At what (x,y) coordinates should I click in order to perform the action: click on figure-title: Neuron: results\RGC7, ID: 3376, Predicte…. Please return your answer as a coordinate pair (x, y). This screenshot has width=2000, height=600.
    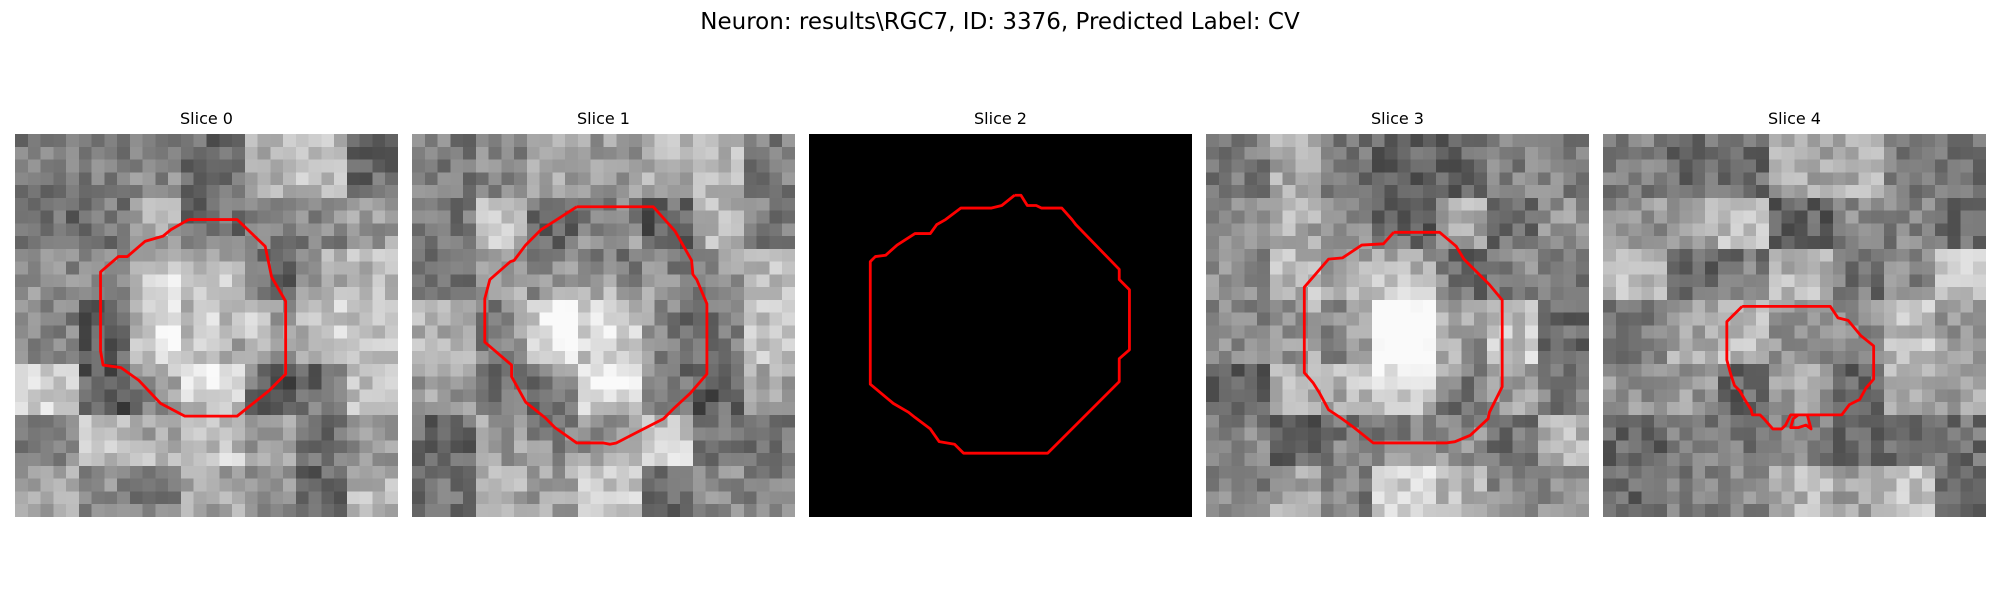
    Looking at the image, I should click on (1000, 22).